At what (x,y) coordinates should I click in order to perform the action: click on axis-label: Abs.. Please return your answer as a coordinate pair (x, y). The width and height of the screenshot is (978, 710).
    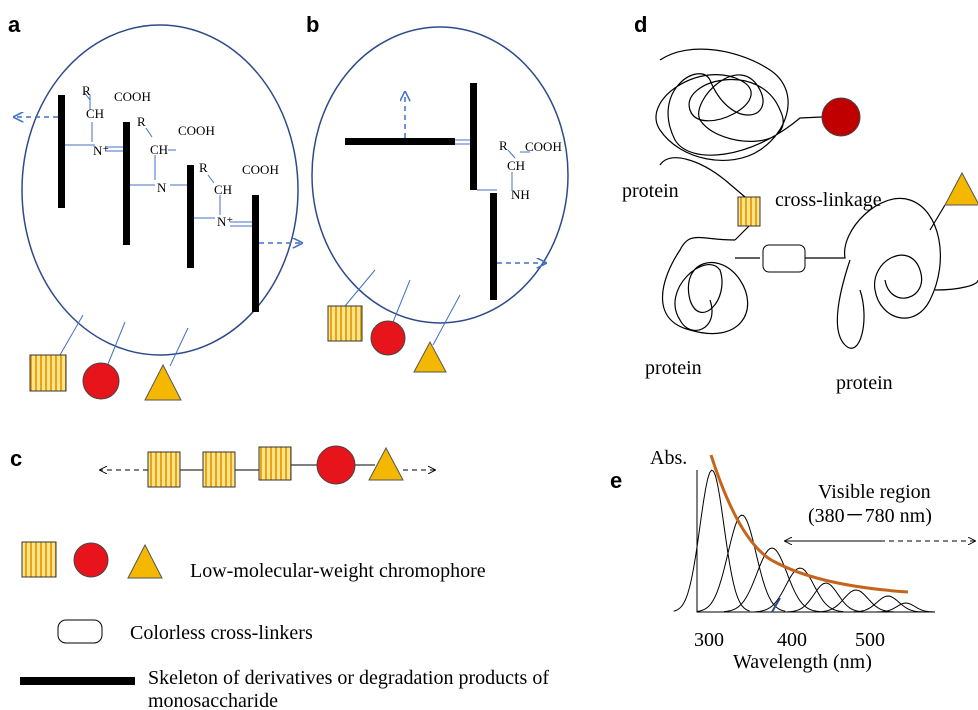
    Looking at the image, I should click on (668, 458).